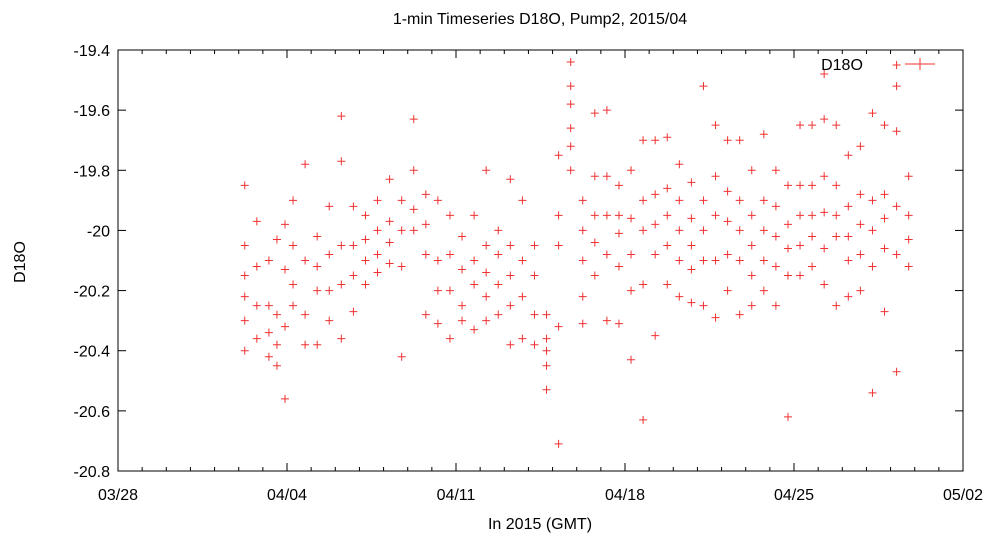 The image size is (998, 546). Describe the element at coordinates (92, 171) in the screenshot. I see `y-tick-label: -19.8` at that location.